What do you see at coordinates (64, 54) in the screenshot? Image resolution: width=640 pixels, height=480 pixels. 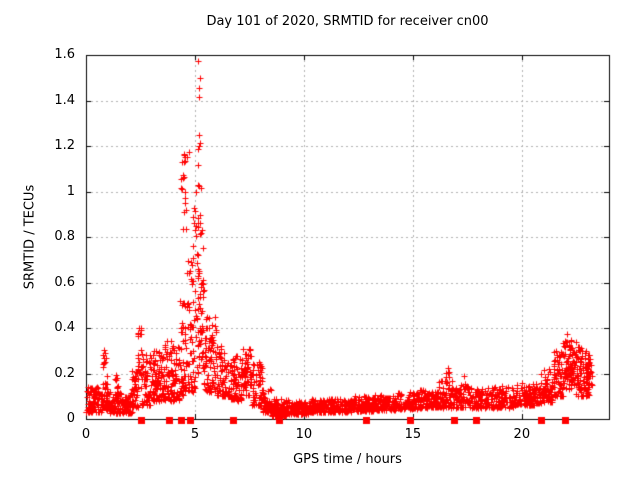 I see `y-tick-label: 1.6` at bounding box center [64, 54].